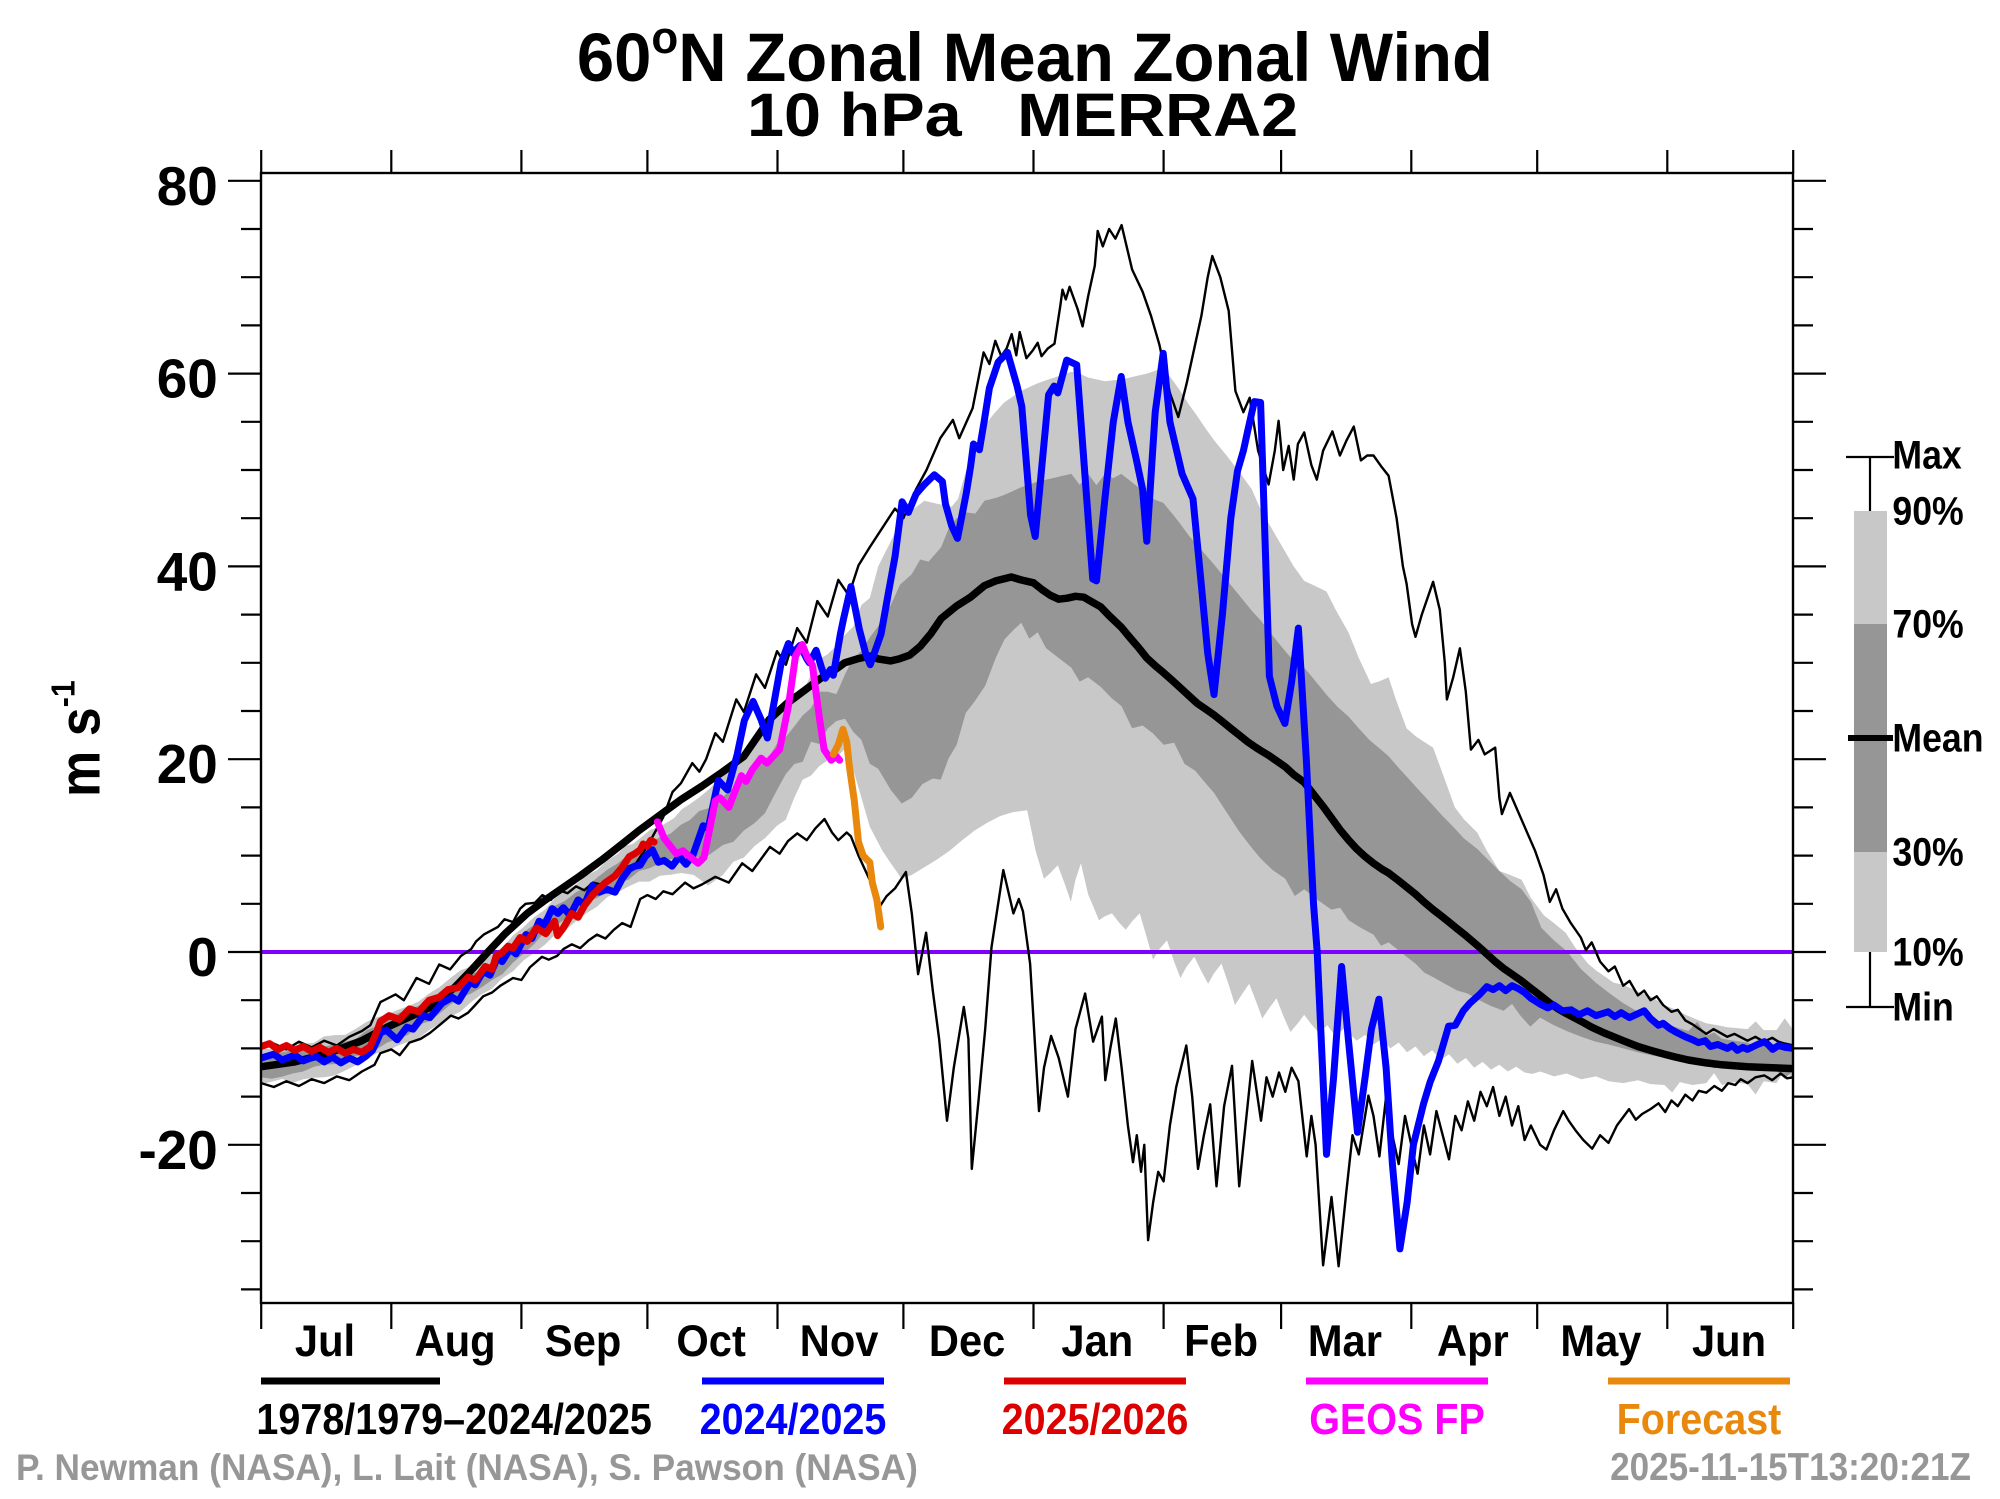 Image resolution: width=2000 pixels, height=1499 pixels. Describe the element at coordinates (1729, 1342) in the screenshot. I see `svg-text: Jun` at that location.